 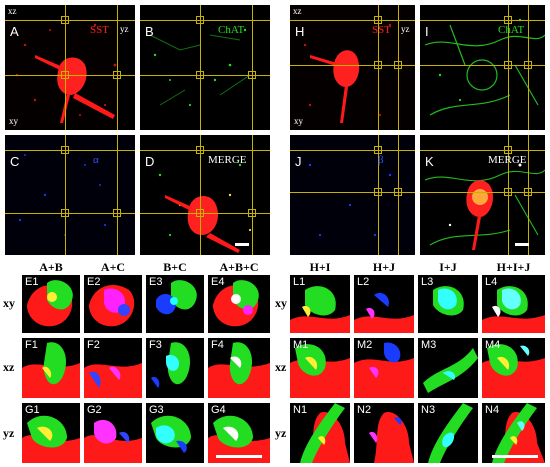 I want to click on scale-bar-tiles-right, so click(x=515, y=456).